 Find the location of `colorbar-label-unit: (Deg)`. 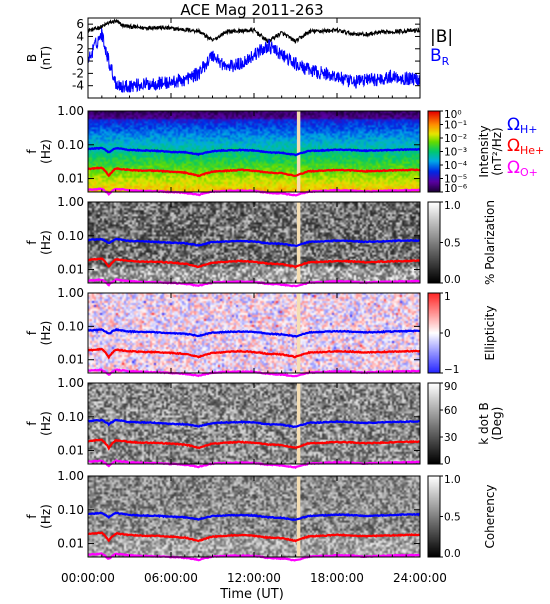

colorbar-label-unit: (Deg) is located at coordinates (497, 424).